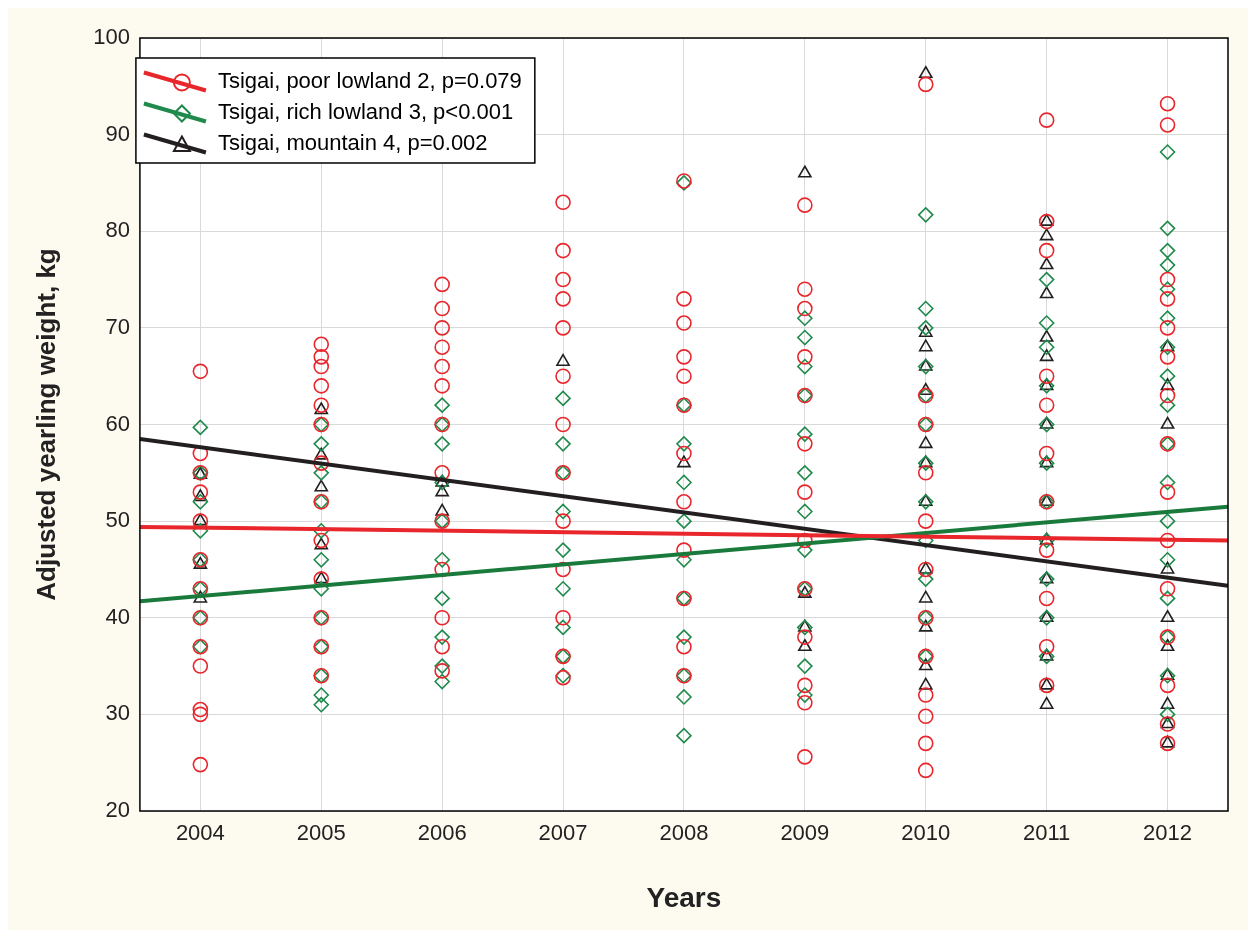 The height and width of the screenshot is (938, 1256). What do you see at coordinates (117, 810) in the screenshot?
I see `y-tick-label: 20` at bounding box center [117, 810].